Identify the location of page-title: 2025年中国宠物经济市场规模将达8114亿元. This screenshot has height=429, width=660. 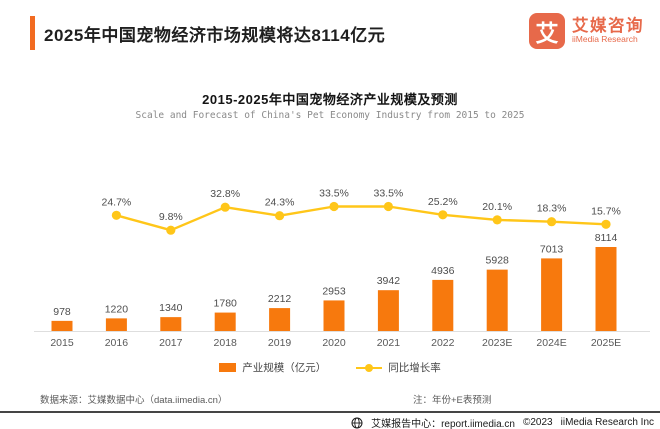
(215, 35).